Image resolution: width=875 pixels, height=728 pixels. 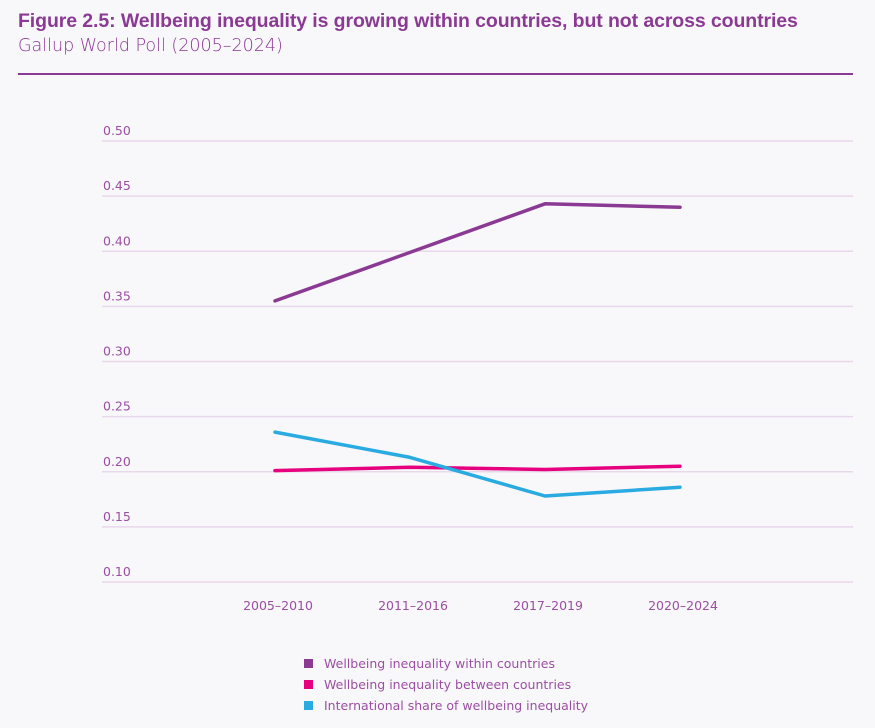 I want to click on legend-swatch-international, so click(x=308, y=705).